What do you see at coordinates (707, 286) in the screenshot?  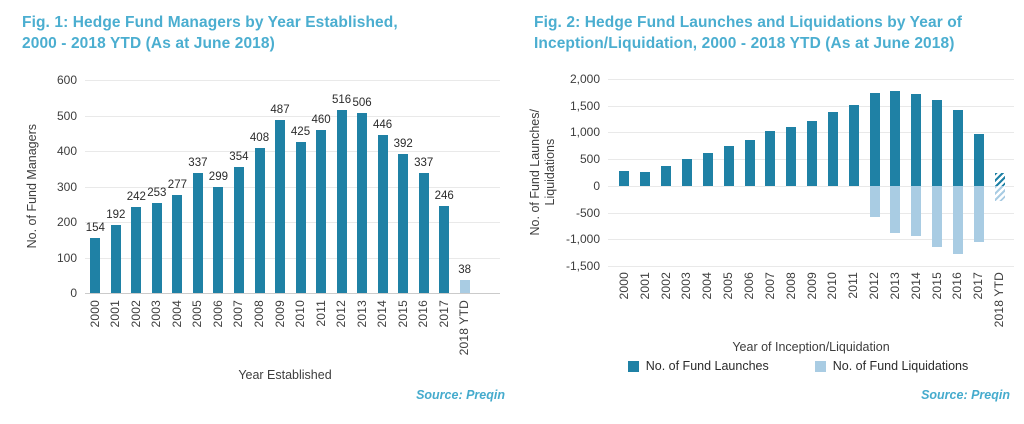 I see `x-tick-label: 2004` at bounding box center [707, 286].